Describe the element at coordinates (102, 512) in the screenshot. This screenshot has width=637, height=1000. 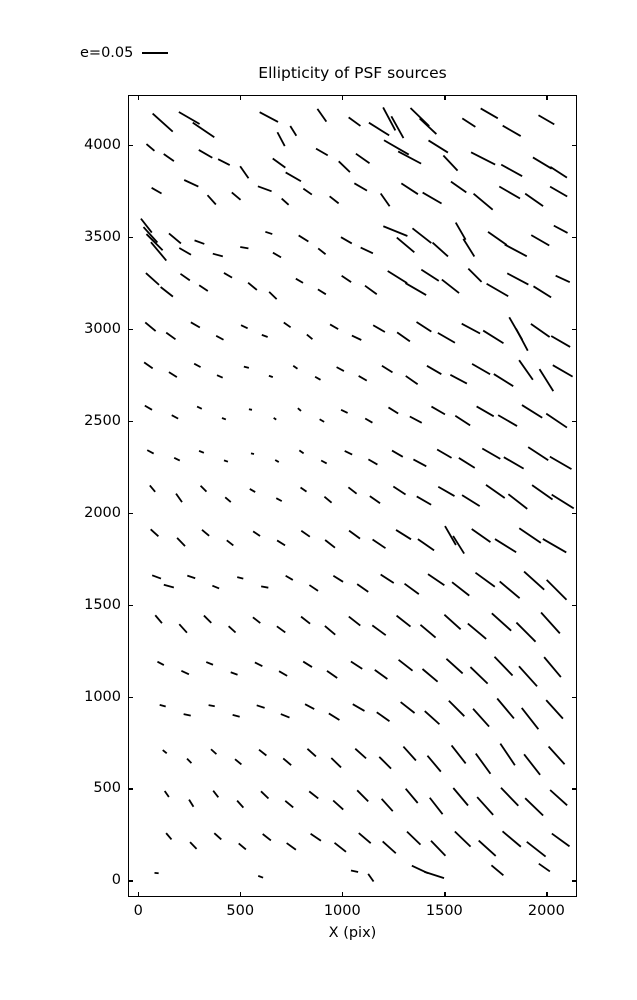
I see `y-axis-tick-label: 2000` at that location.